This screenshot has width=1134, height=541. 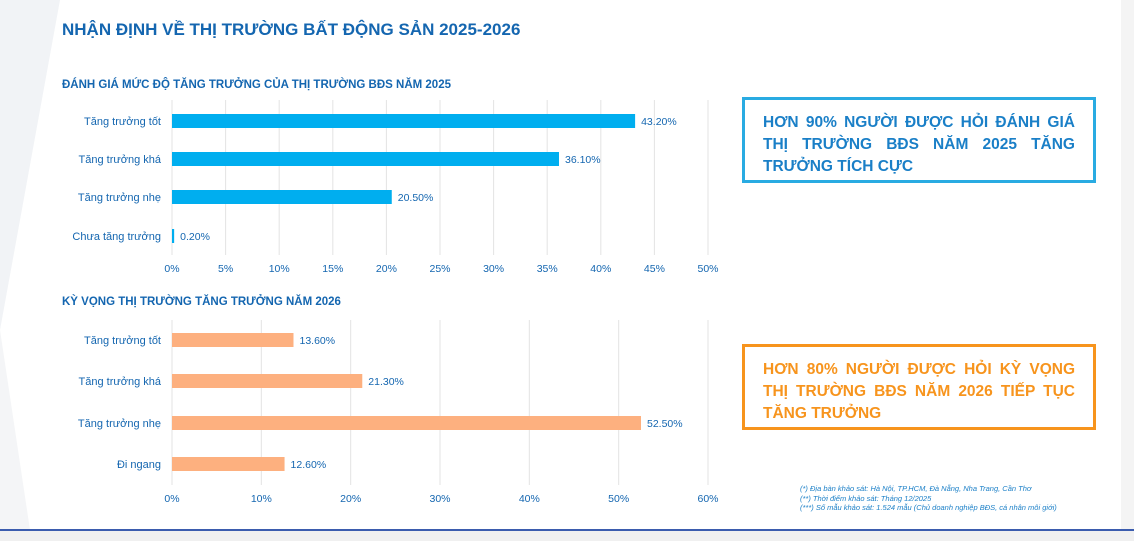 What do you see at coordinates (386, 382) in the screenshot?
I see `data-label: 21.30%` at bounding box center [386, 382].